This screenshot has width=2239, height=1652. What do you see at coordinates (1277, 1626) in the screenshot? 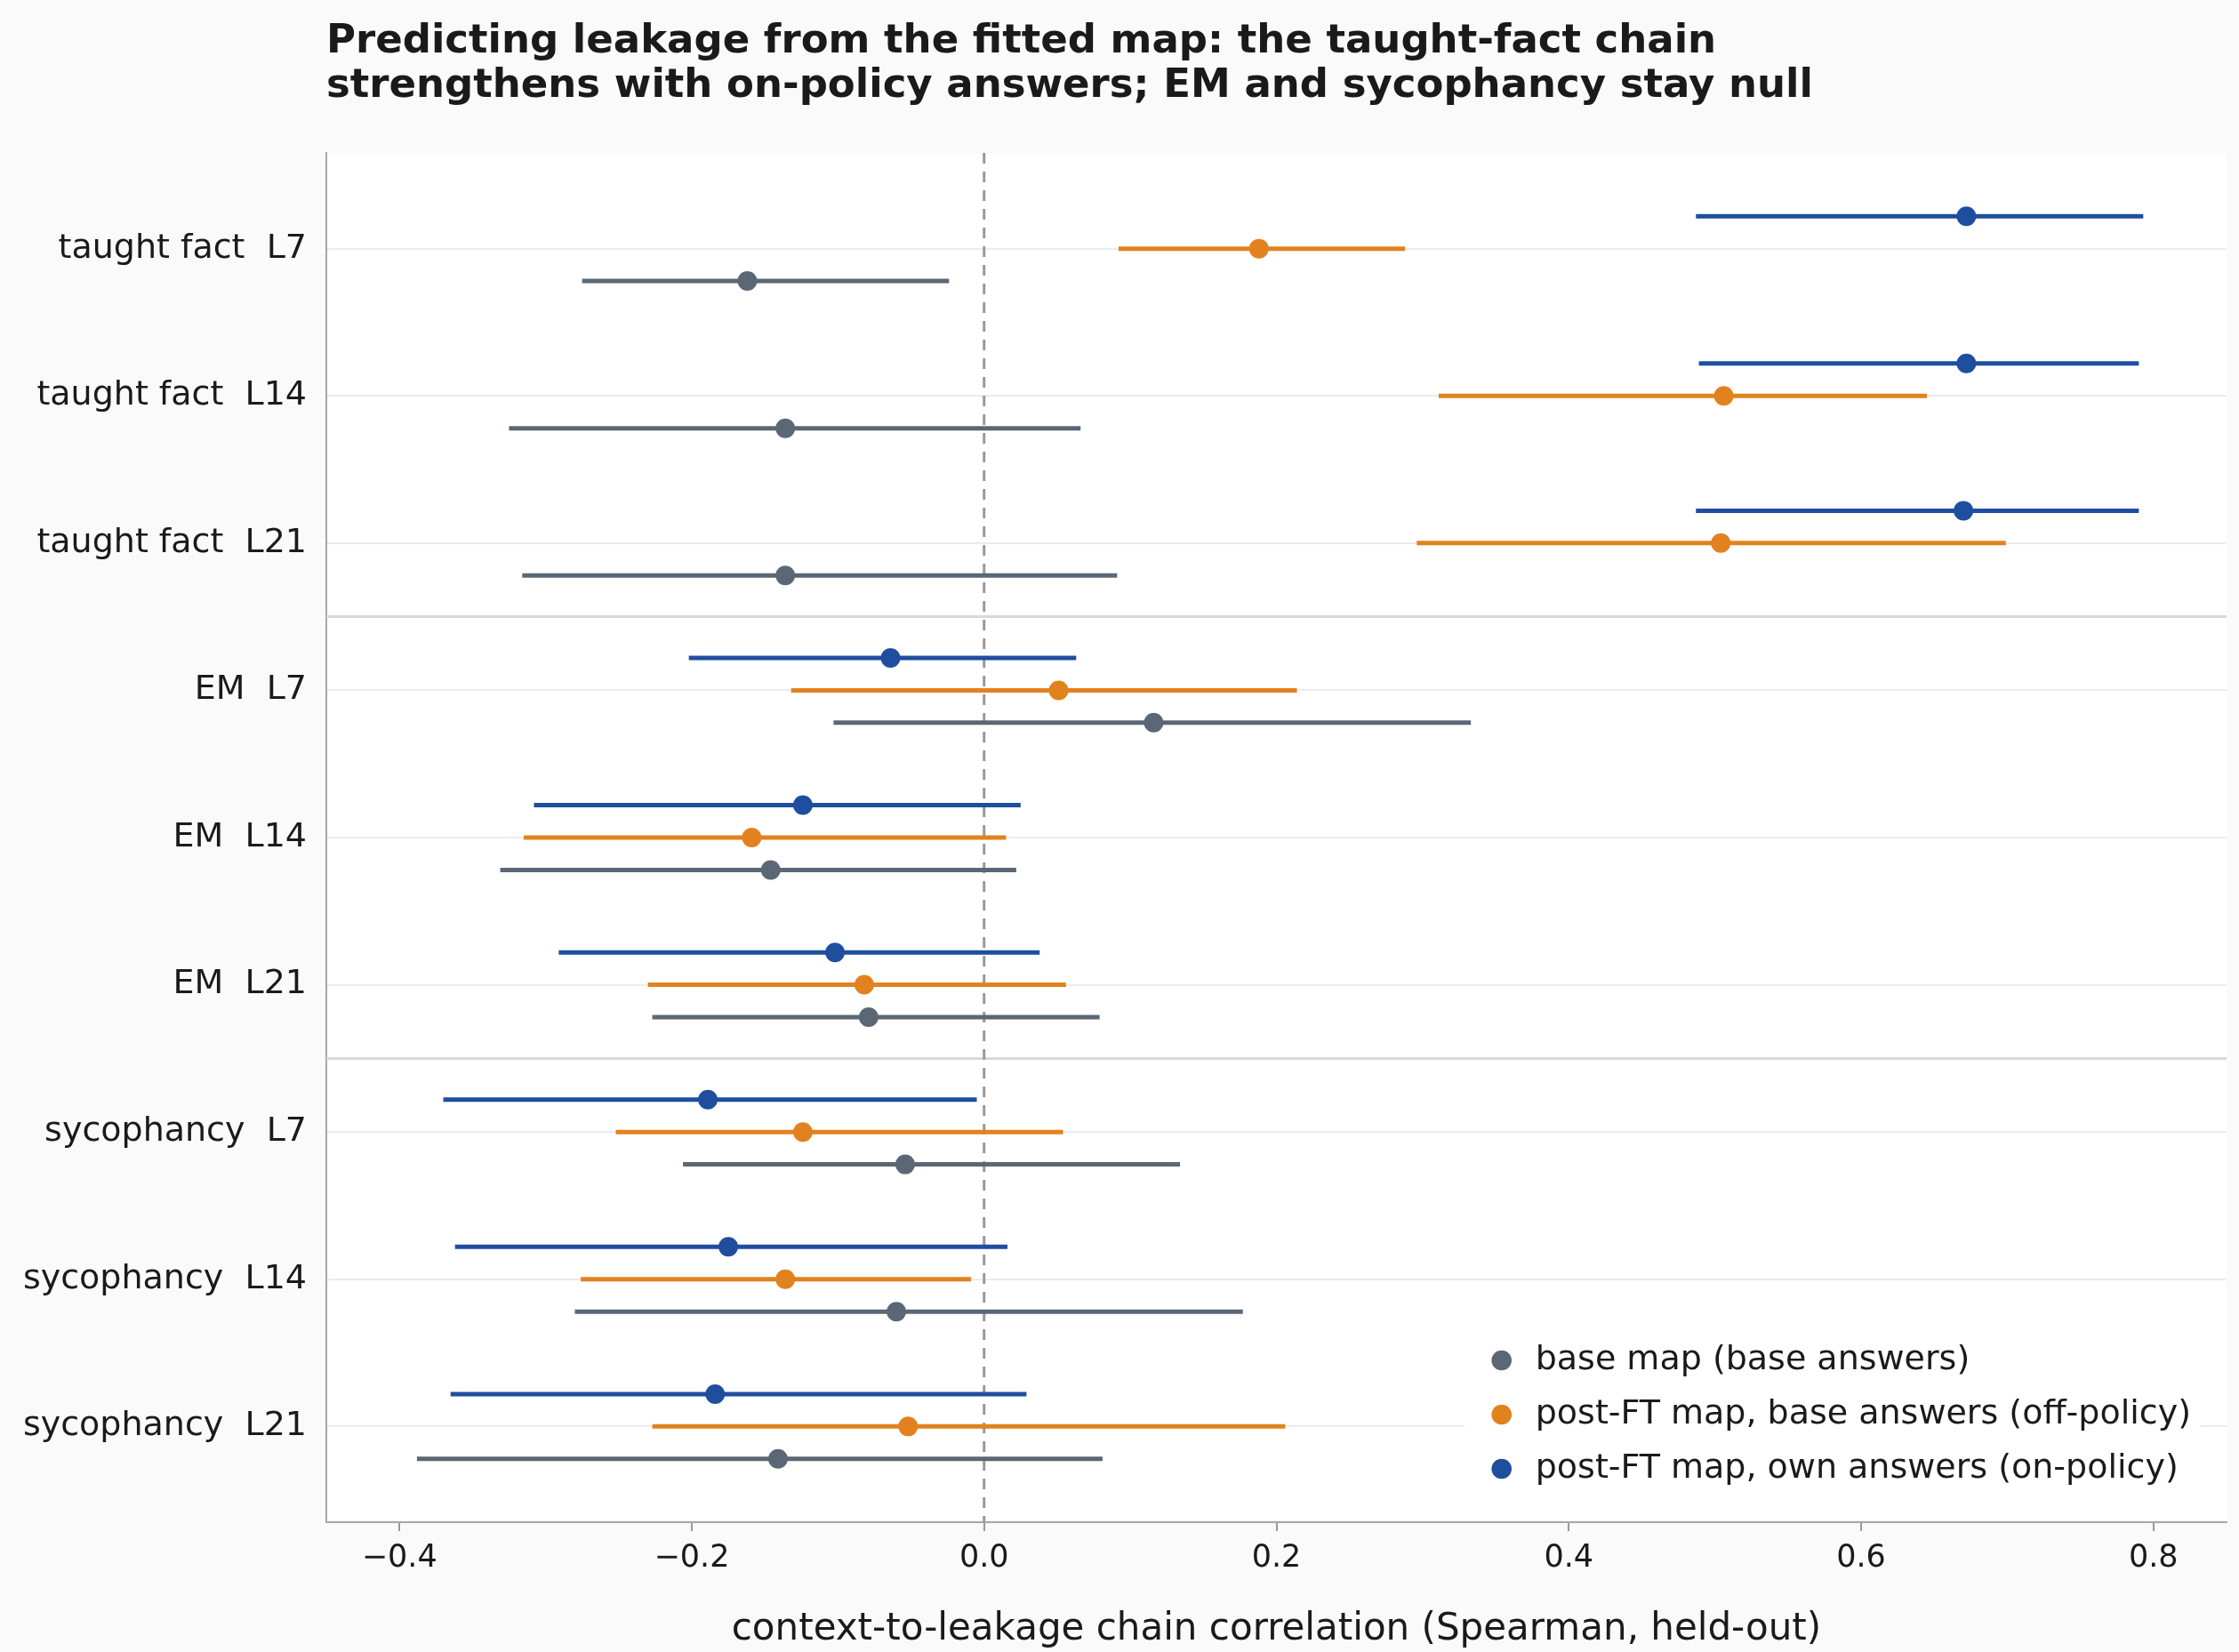
I see `x-axis-title: context-to-leakage chain correlation (Spearman, held-out)` at bounding box center [1277, 1626].